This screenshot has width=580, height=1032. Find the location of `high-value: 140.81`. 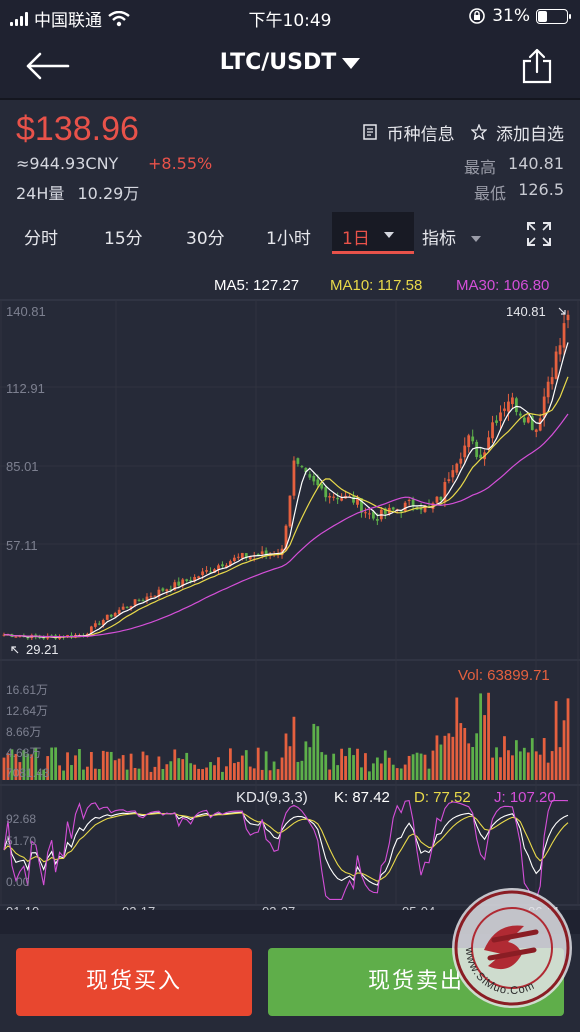

high-value: 140.81 is located at coordinates (536, 163).